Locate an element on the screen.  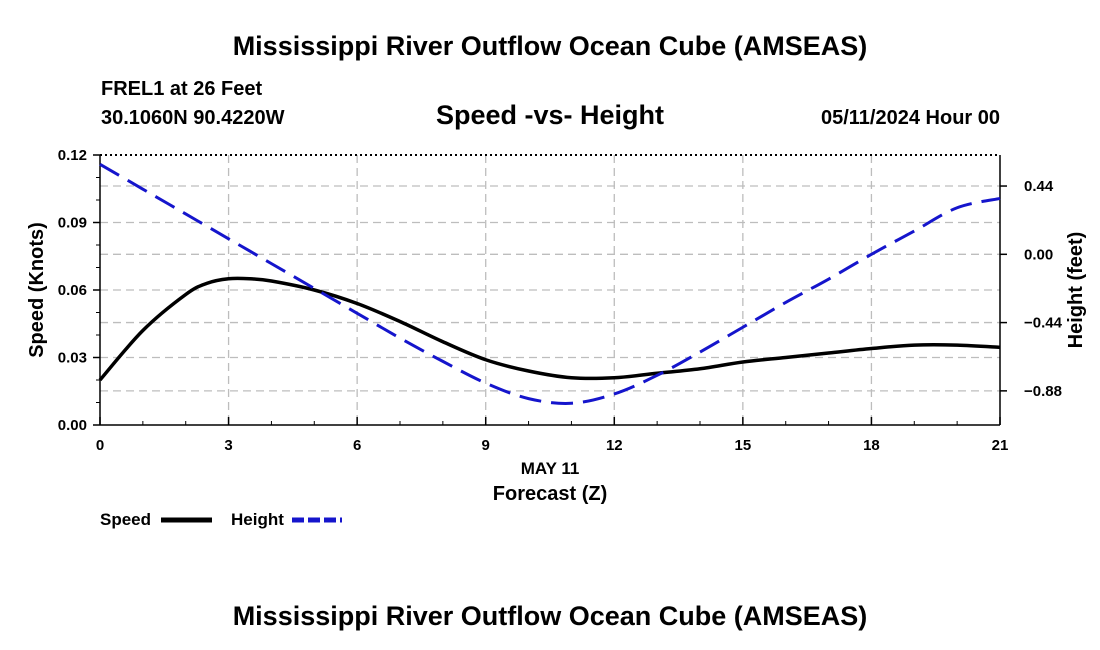
x-tick-label: 18 is located at coordinates (871, 445).